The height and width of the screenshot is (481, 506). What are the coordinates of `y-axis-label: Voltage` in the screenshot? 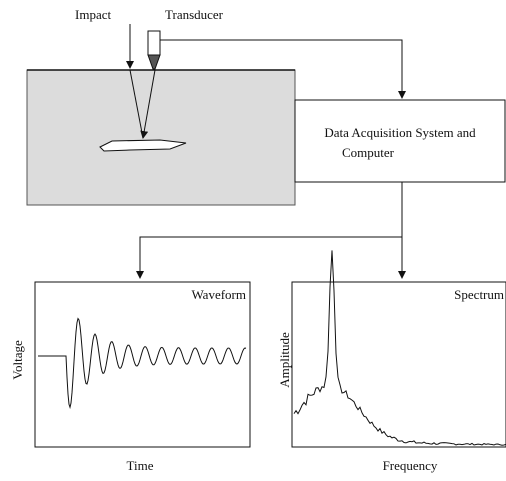 It's located at (17, 360).